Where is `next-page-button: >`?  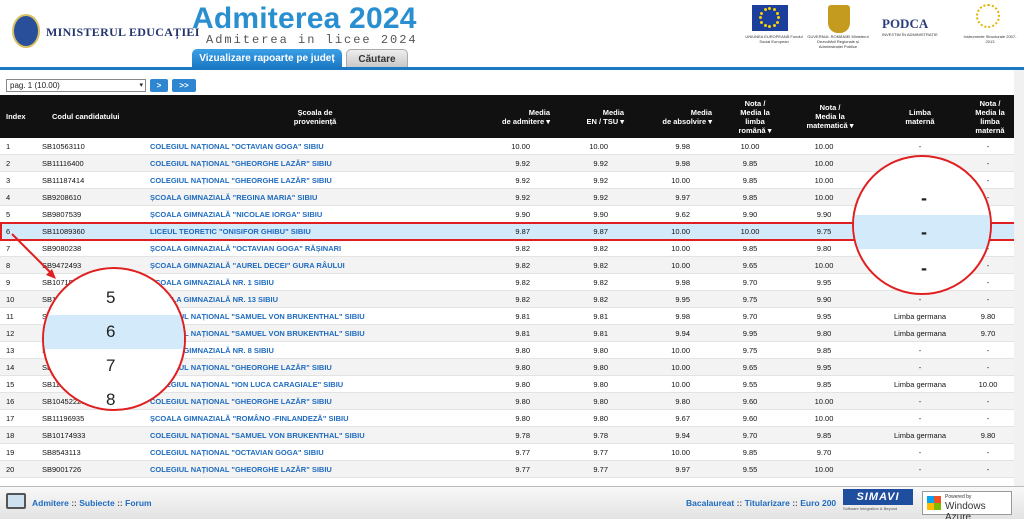
next-page-button: > is located at coordinates (159, 85).